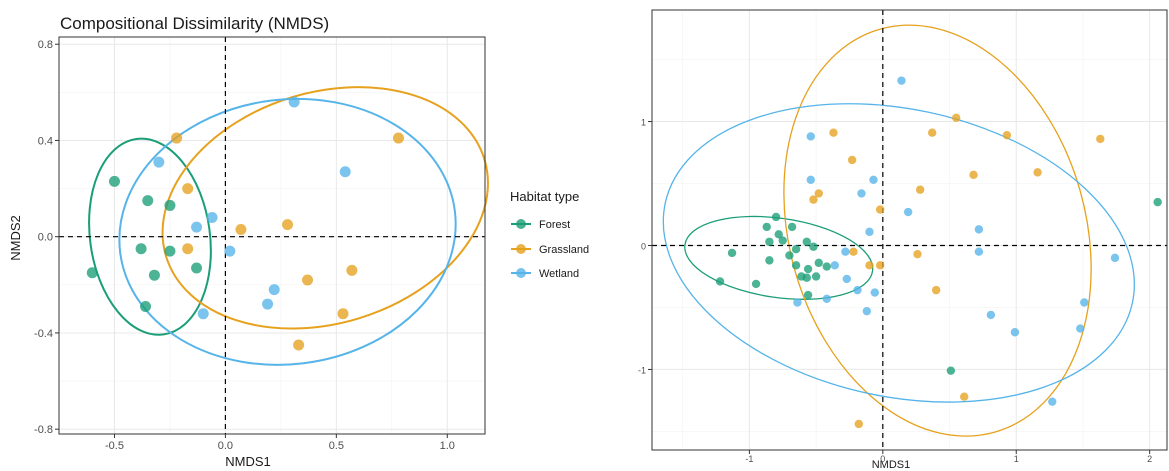  Describe the element at coordinates (15, 238) in the screenshot. I see `left-y-axis-title: NMDS2` at that location.